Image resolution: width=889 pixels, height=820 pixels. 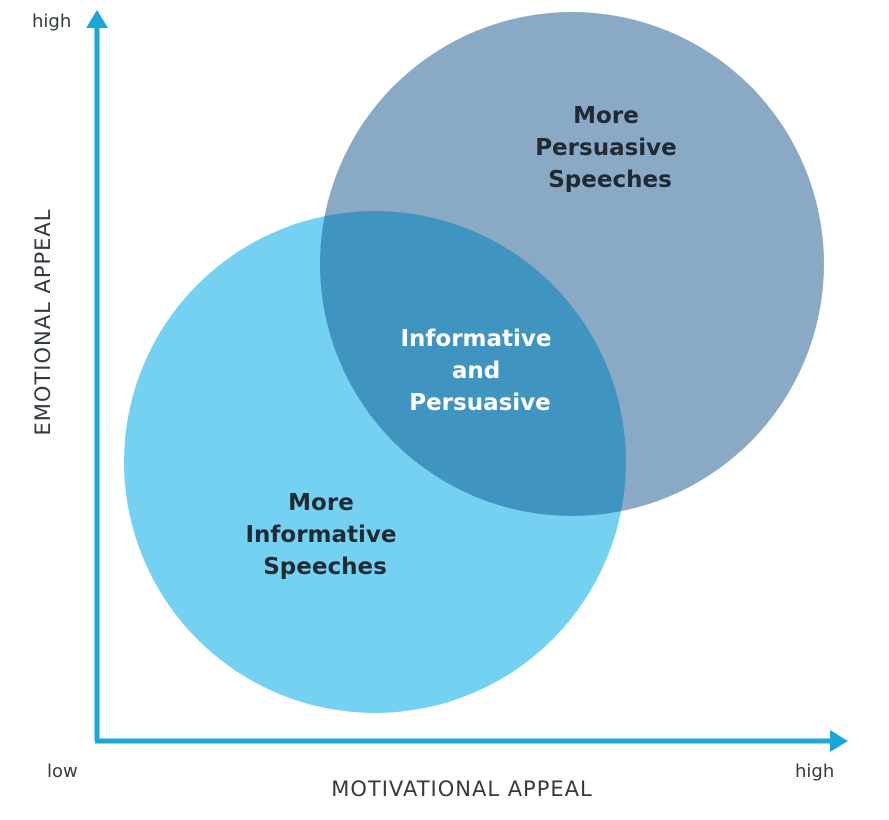 What do you see at coordinates (814, 771) in the screenshot?
I see `x-axis-high-label: high` at bounding box center [814, 771].